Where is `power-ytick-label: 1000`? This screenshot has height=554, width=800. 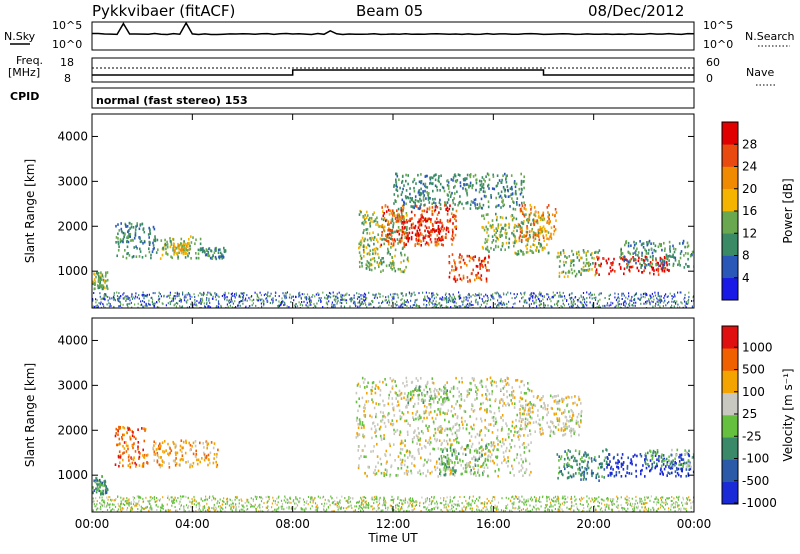 power-ytick-label: 1000 is located at coordinates (72, 271).